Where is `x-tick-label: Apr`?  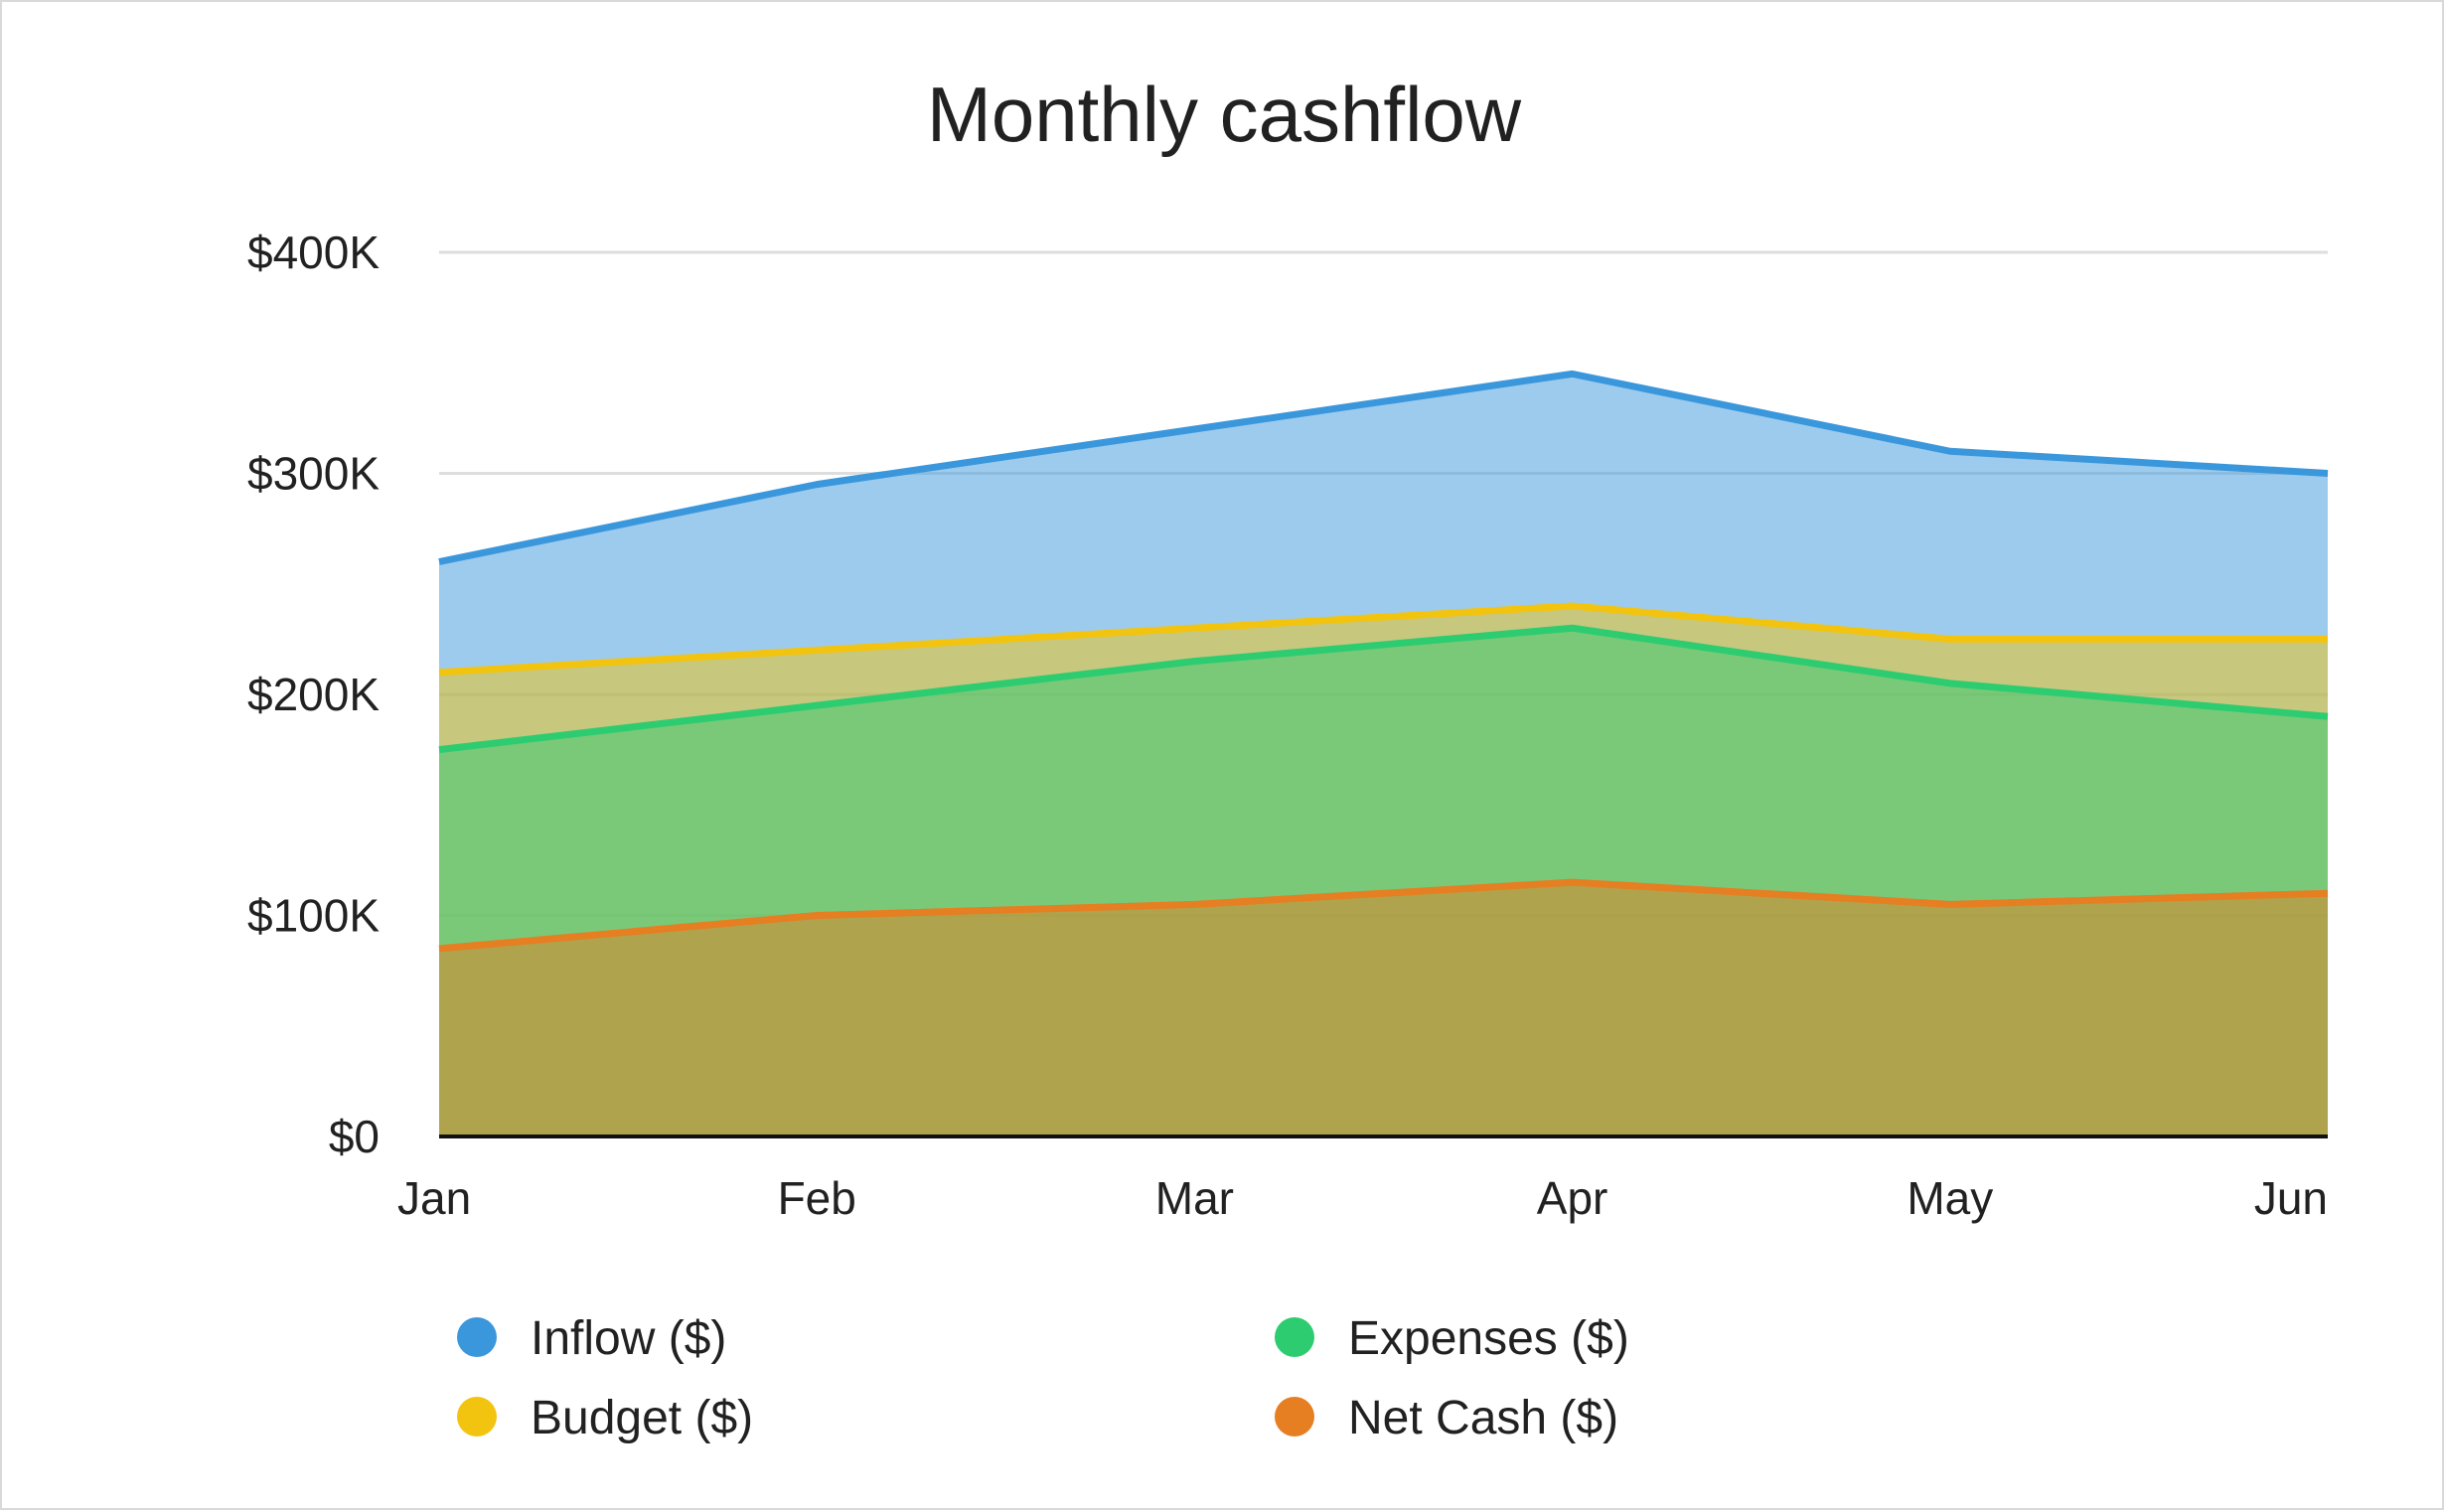 x-tick-label: Apr is located at coordinates (1573, 1198).